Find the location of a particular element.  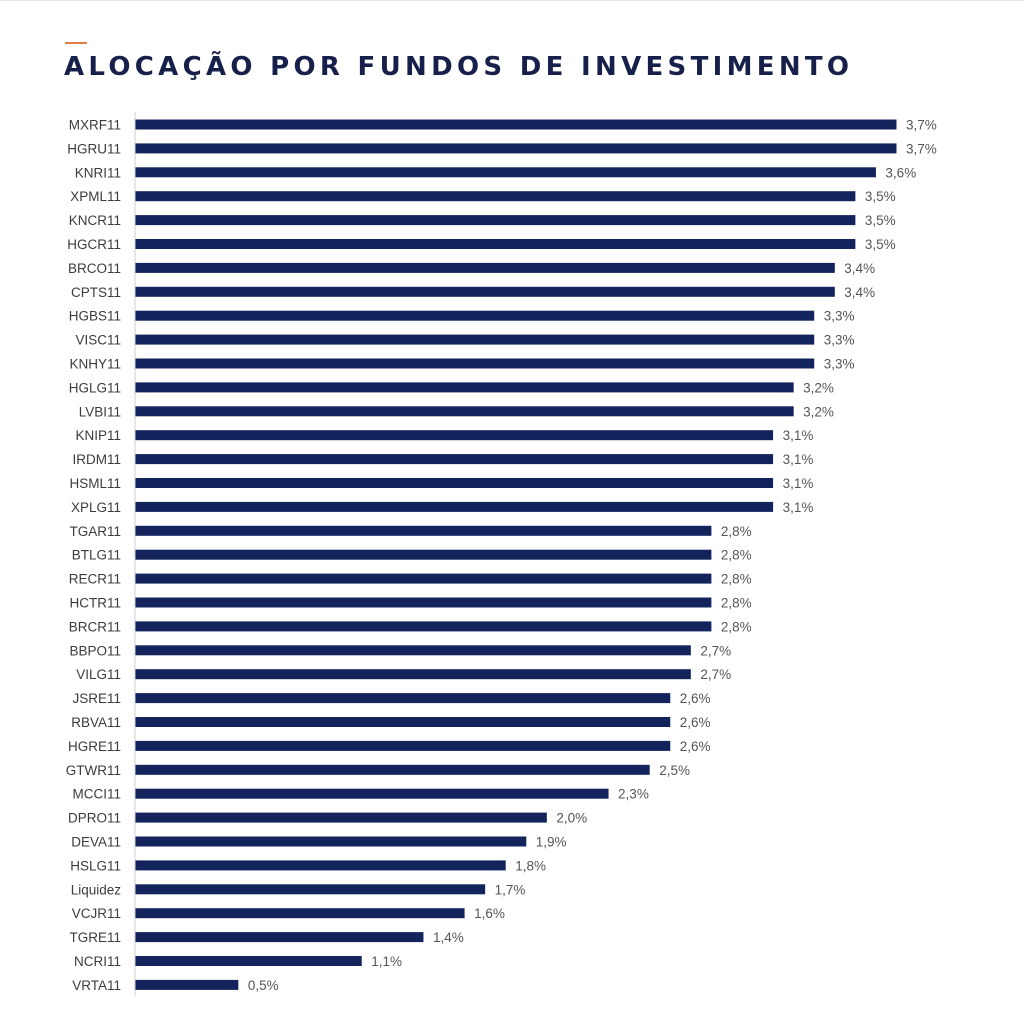

category-label: IRDM11 is located at coordinates (96, 459).